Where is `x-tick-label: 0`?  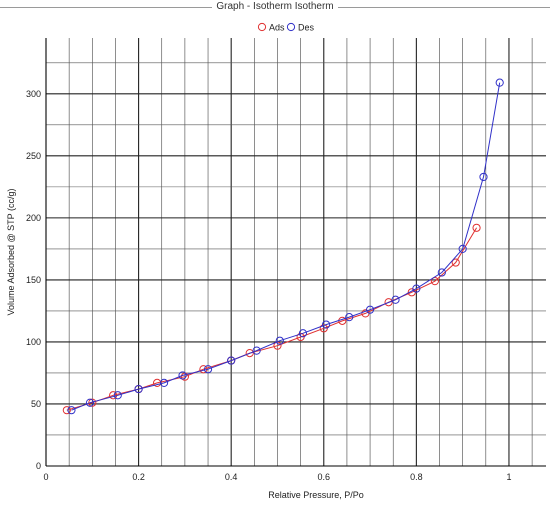
x-tick-label: 0 is located at coordinates (45, 477).